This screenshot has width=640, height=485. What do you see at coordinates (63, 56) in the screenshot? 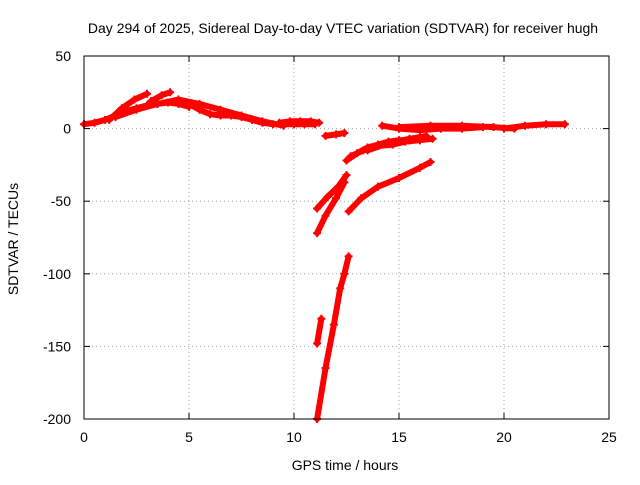
I see `y-tick-label: 50` at bounding box center [63, 56].